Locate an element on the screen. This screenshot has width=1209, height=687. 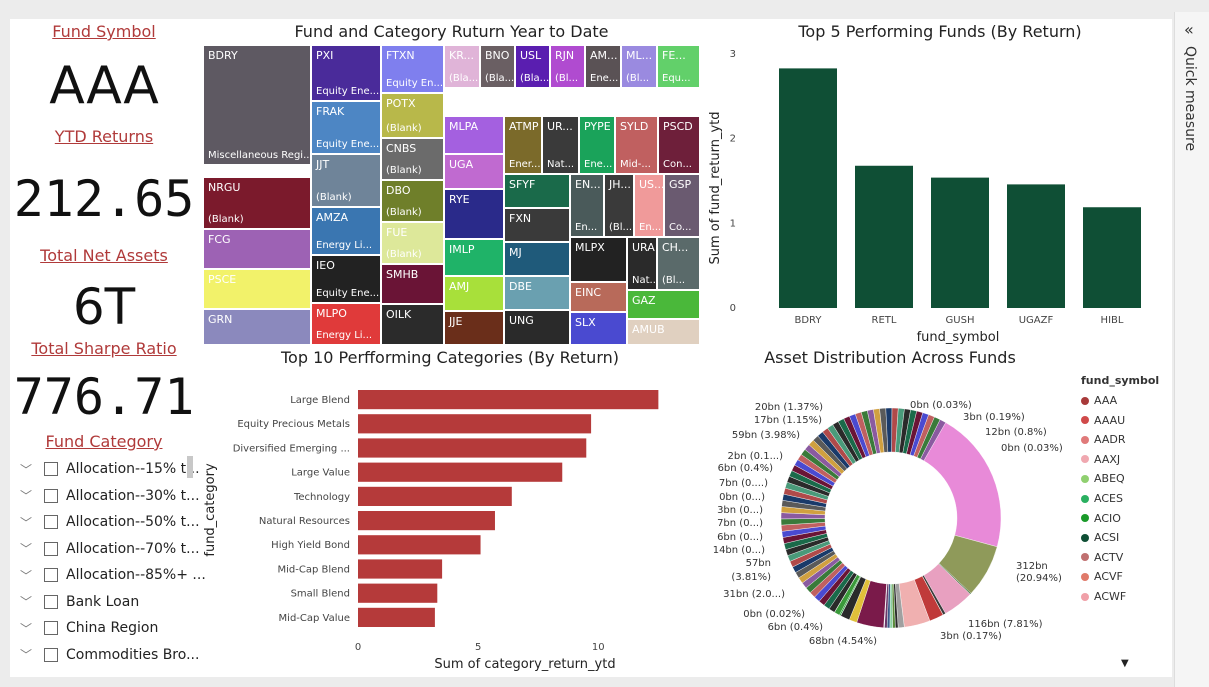
treemap-cell: GRN is located at coordinates (257, 327).